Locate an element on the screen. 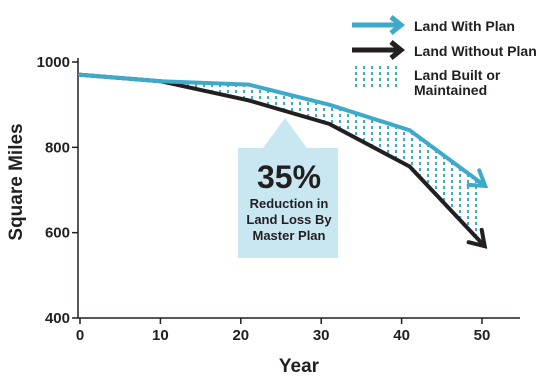 Image resolution: width=550 pixels, height=379 pixels. legend-label-land-without-plan: Land Without Plan is located at coordinates (475, 51).